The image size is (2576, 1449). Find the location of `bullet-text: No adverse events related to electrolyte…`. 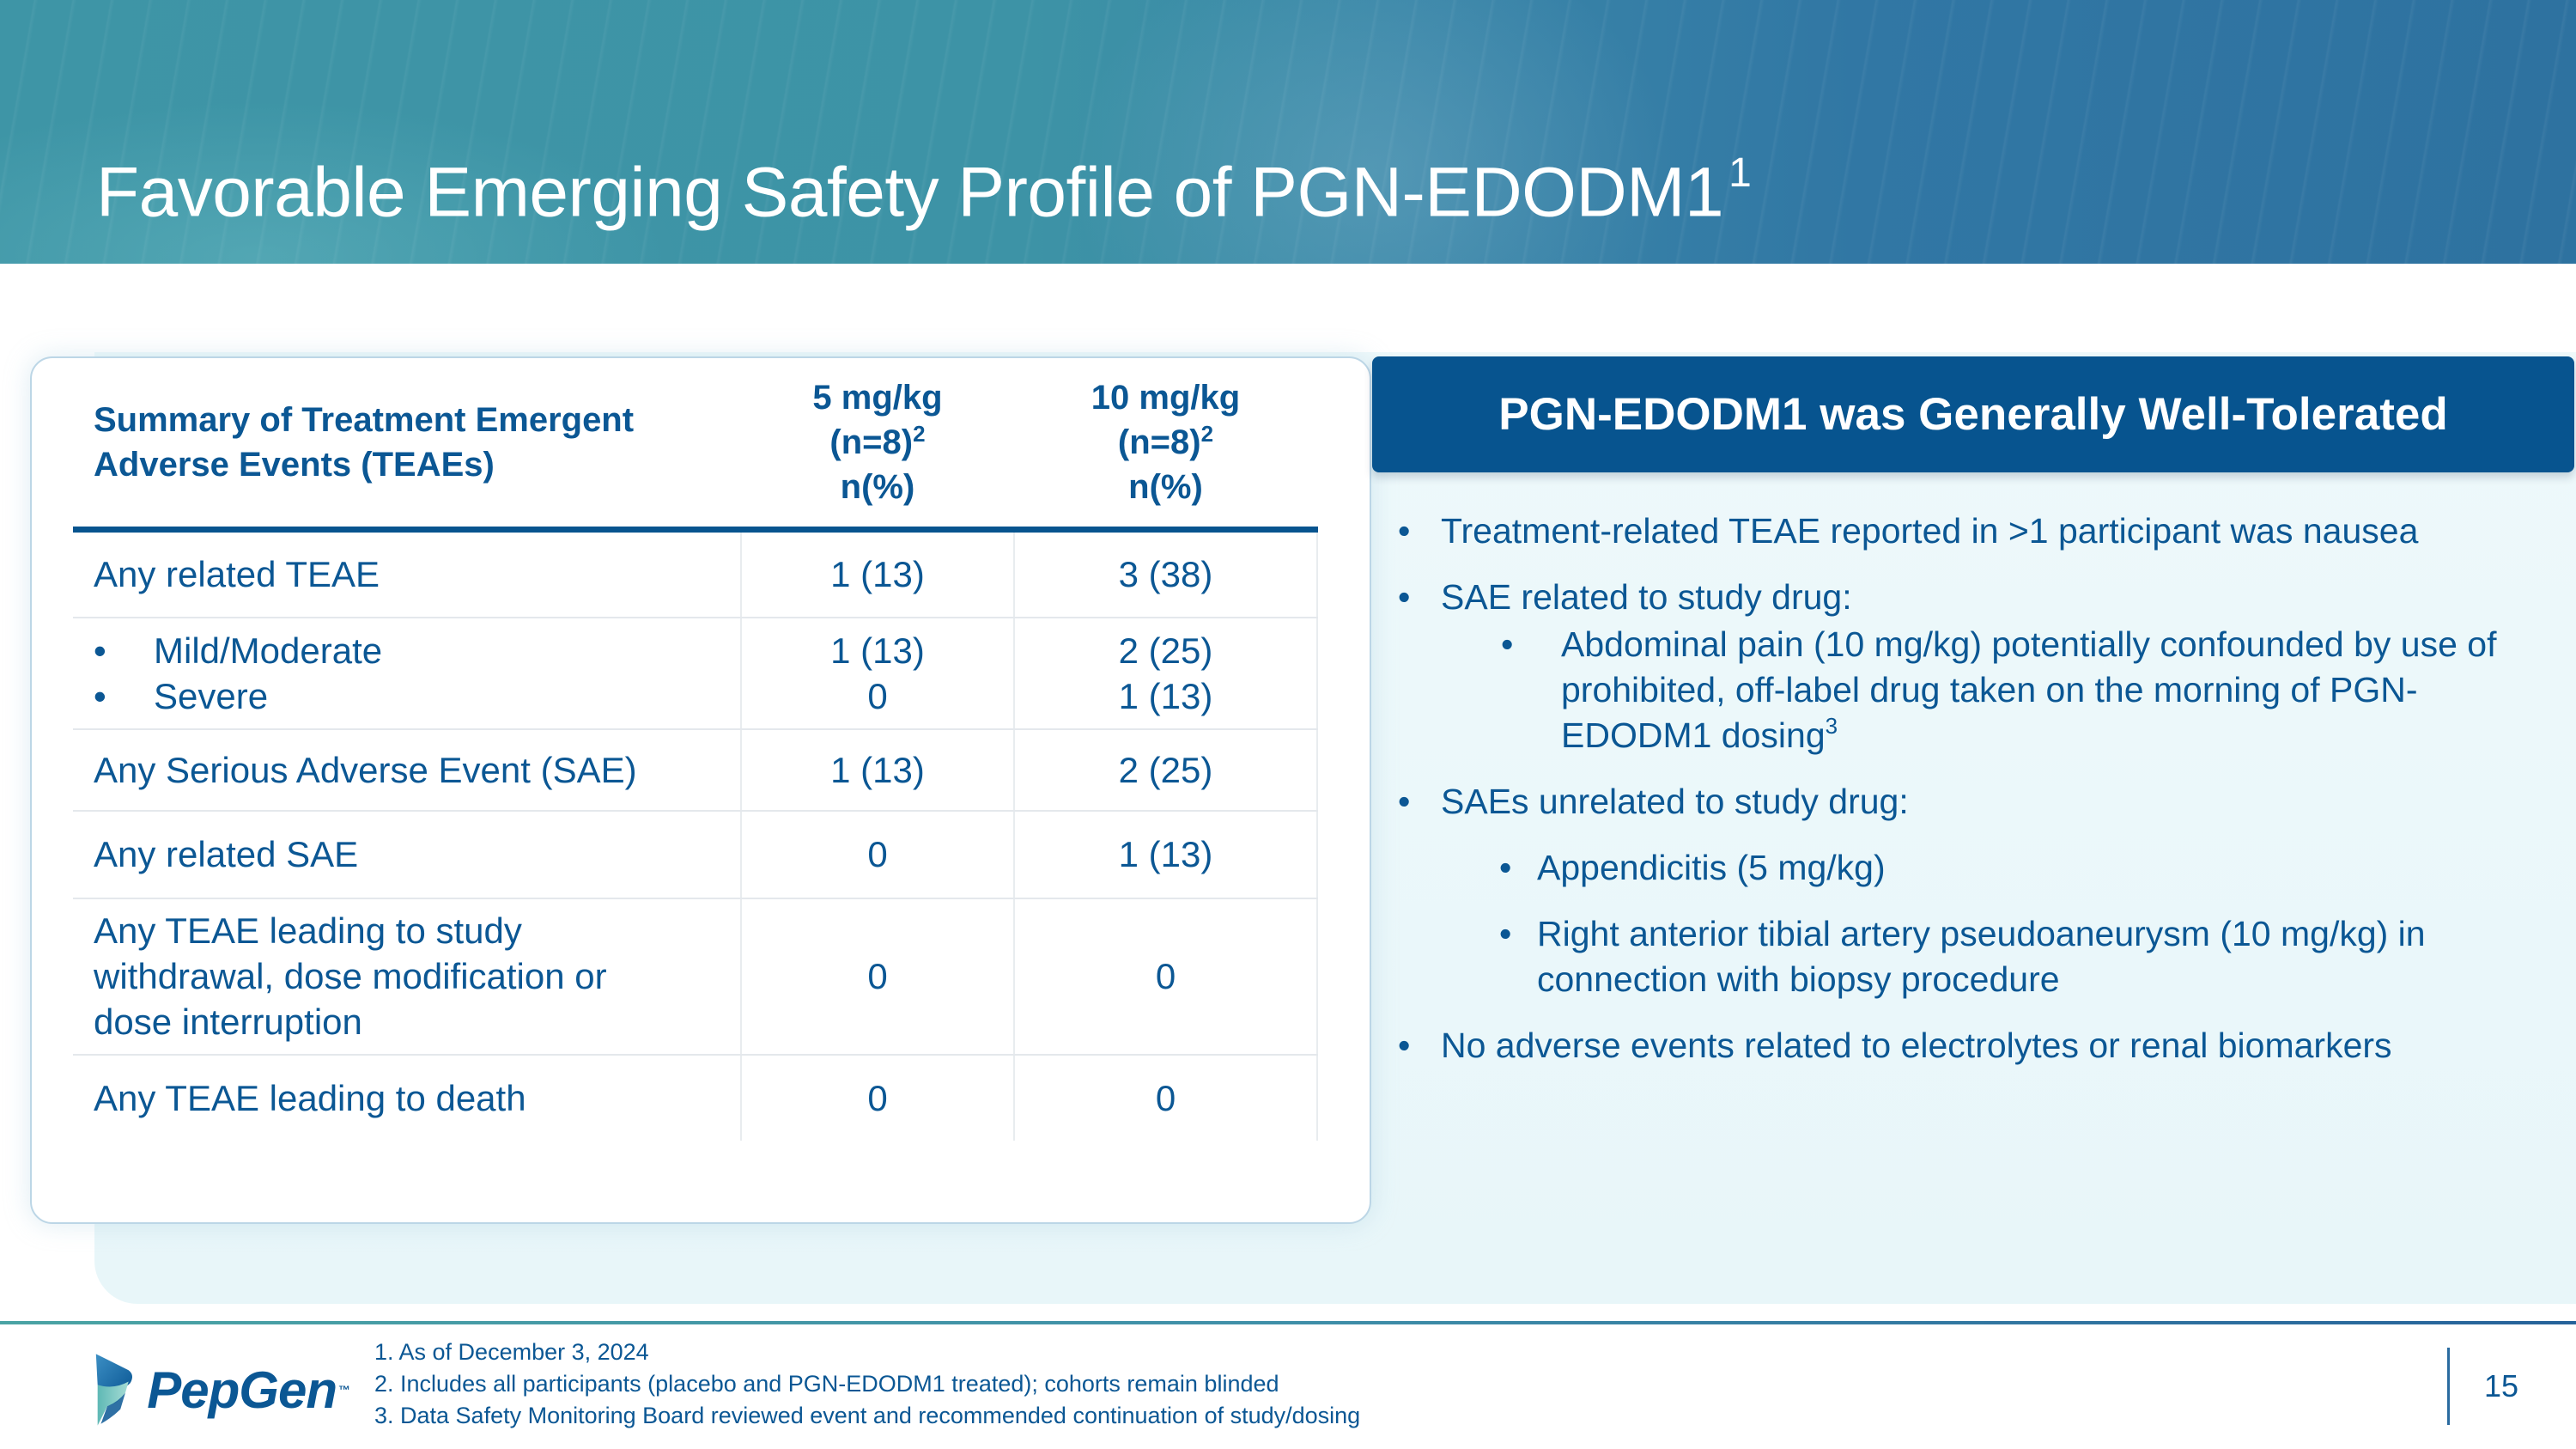

bullet-text: No adverse events related to electrolyte… is located at coordinates (1916, 1045).